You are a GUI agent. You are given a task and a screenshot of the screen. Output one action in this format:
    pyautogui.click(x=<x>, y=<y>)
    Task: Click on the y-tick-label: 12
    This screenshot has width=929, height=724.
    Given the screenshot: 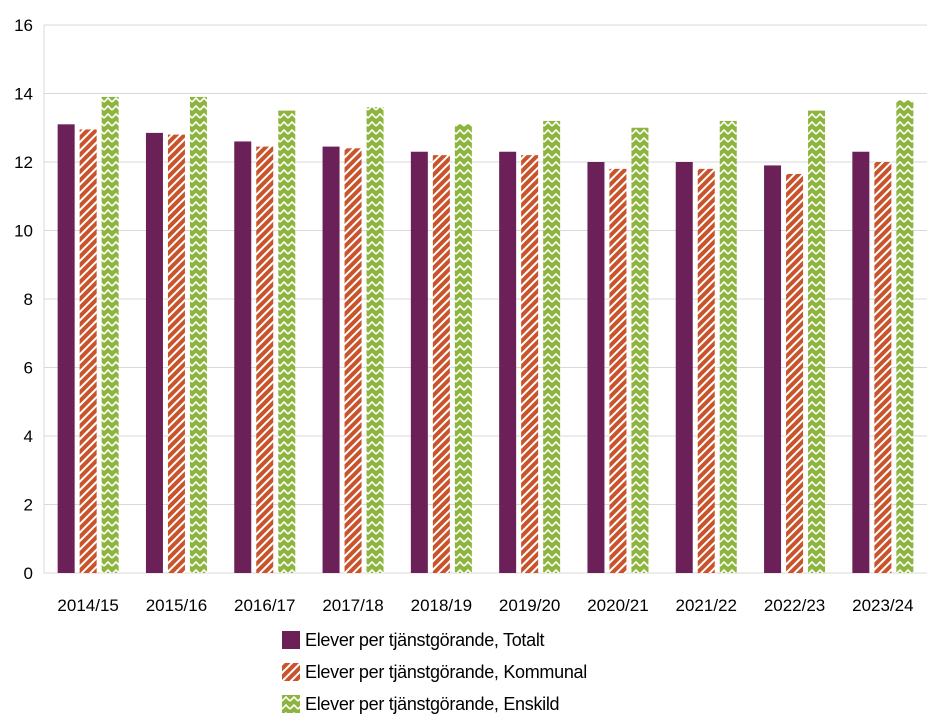 What is the action you would take?
    pyautogui.click(x=23, y=162)
    